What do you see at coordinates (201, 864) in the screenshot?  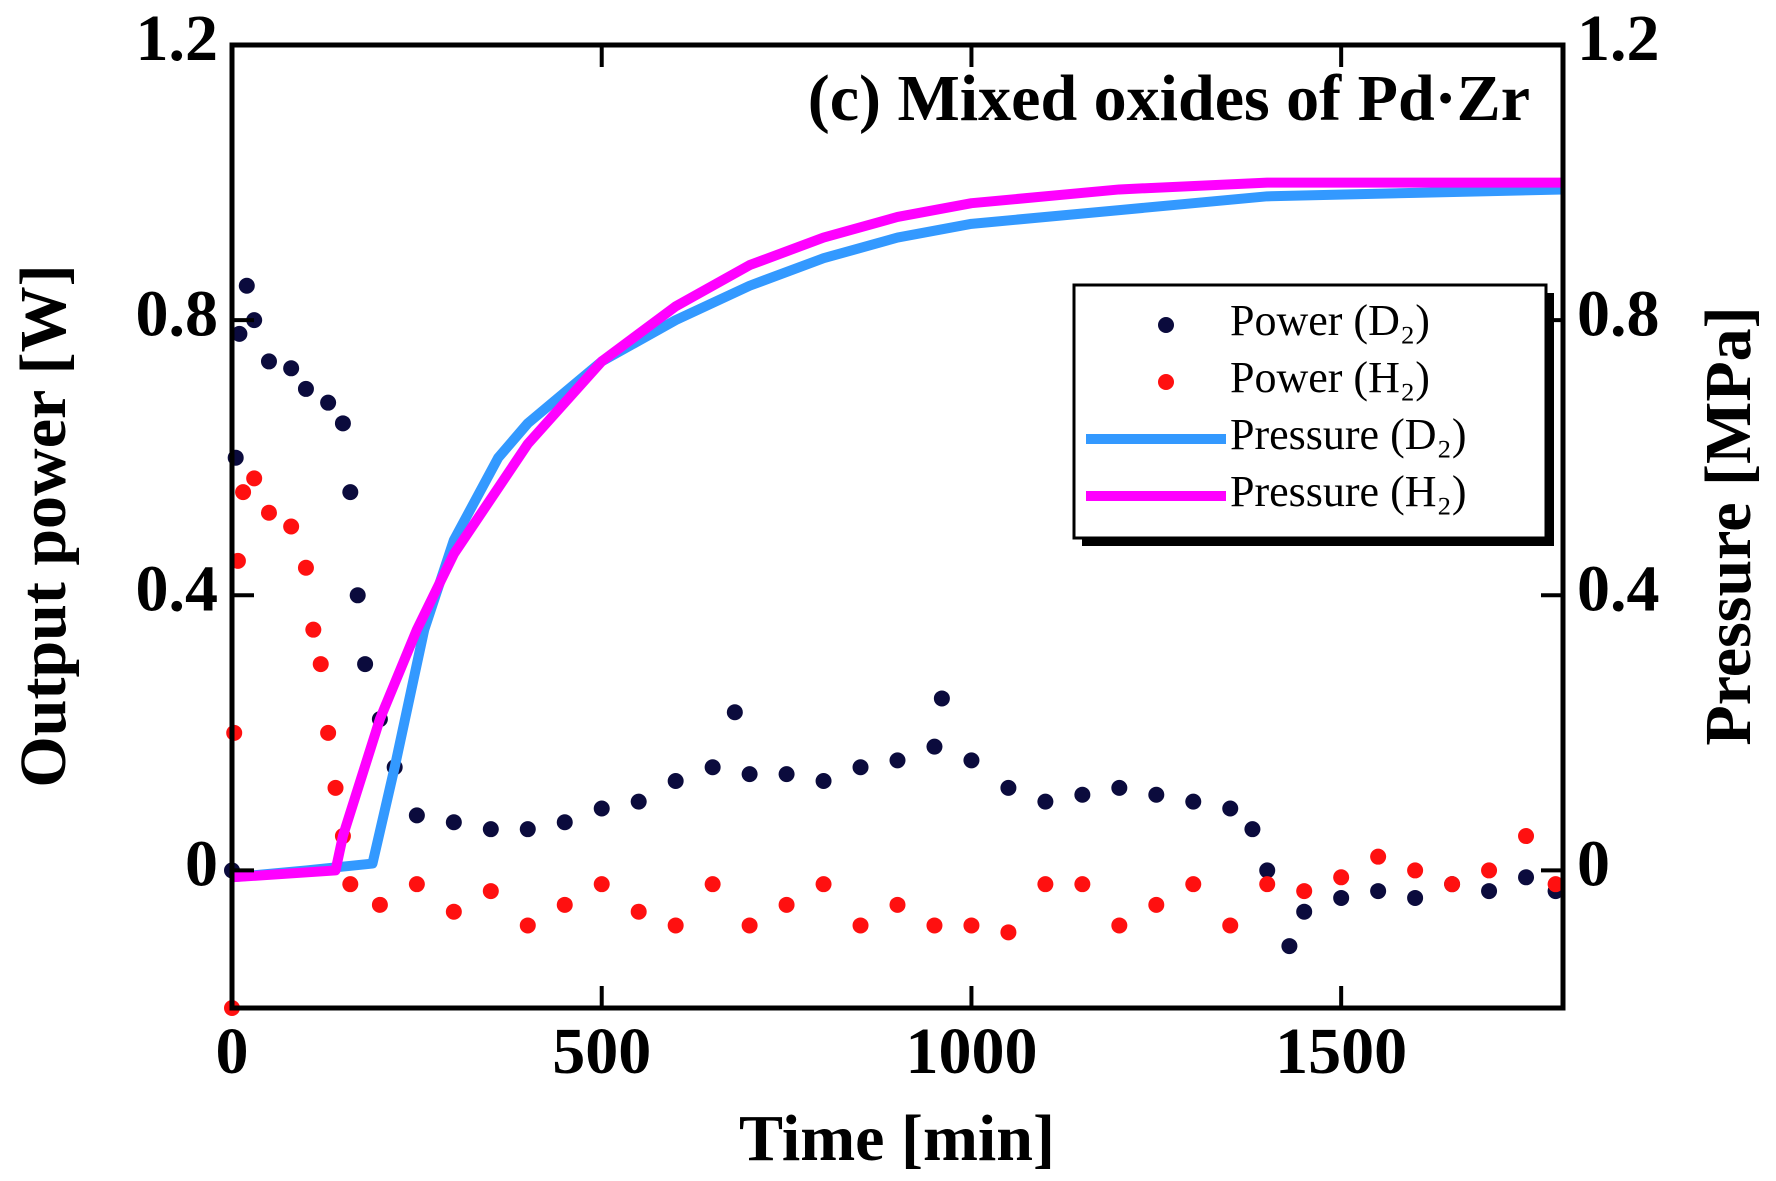 I see `y-tick-label: 0` at bounding box center [201, 864].